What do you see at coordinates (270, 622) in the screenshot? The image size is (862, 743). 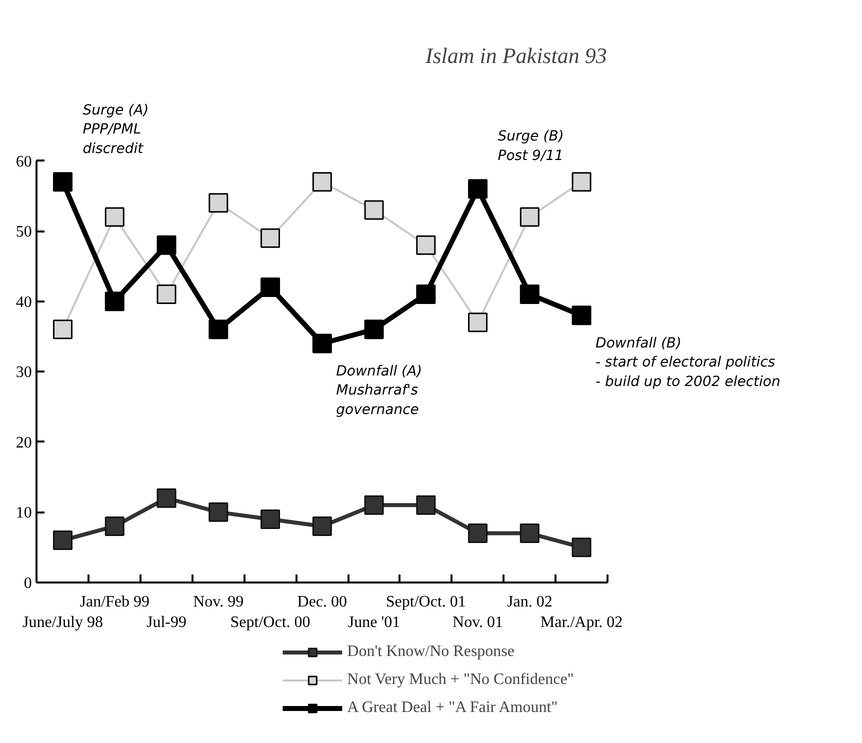 I see `x-tick-label: Sept/Oct. 00` at bounding box center [270, 622].